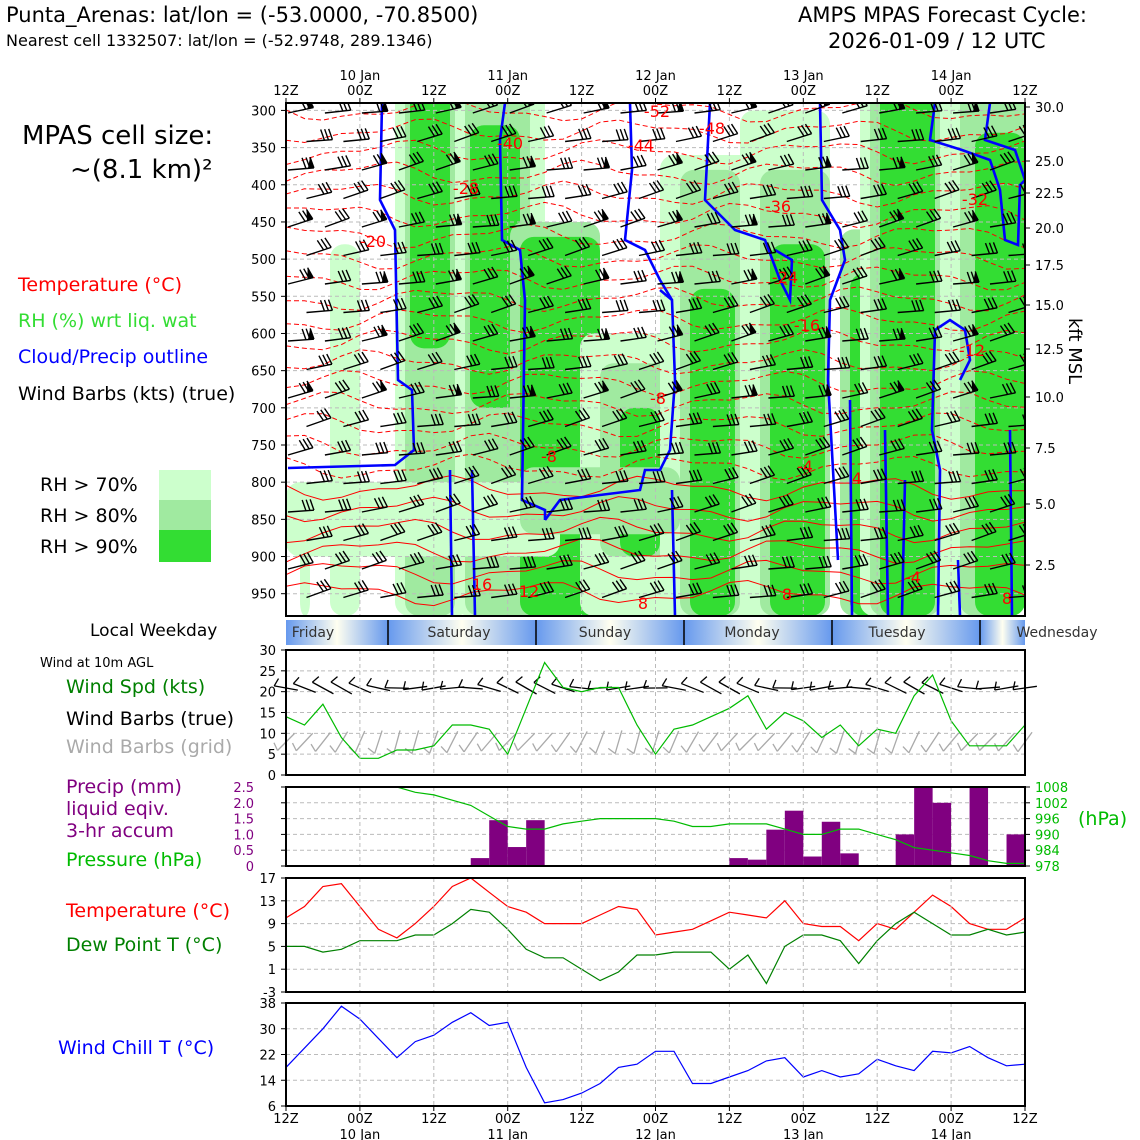  Describe the element at coordinates (655, 825) in the screenshot. I see `pressure-line` at that location.